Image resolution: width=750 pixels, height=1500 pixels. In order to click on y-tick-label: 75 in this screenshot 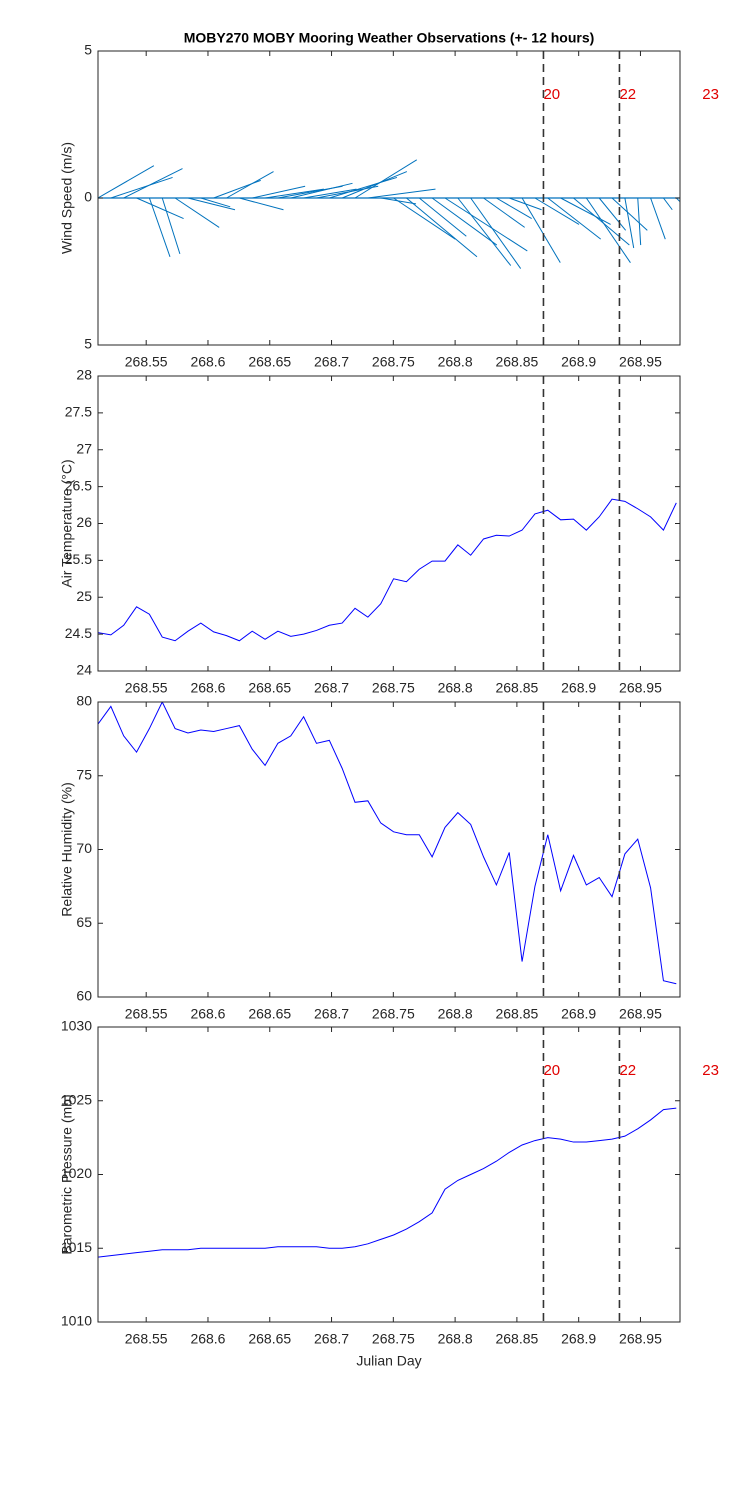, I will do `click(84, 774)`.